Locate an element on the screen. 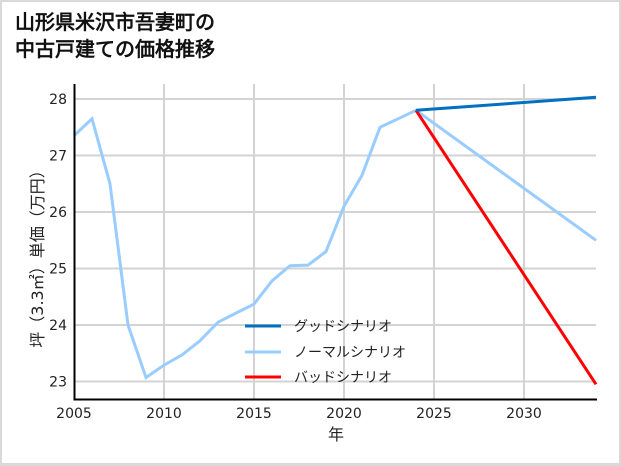 Image resolution: width=621 pixels, height=466 pixels. x-axis-label: 年 is located at coordinates (336, 434).